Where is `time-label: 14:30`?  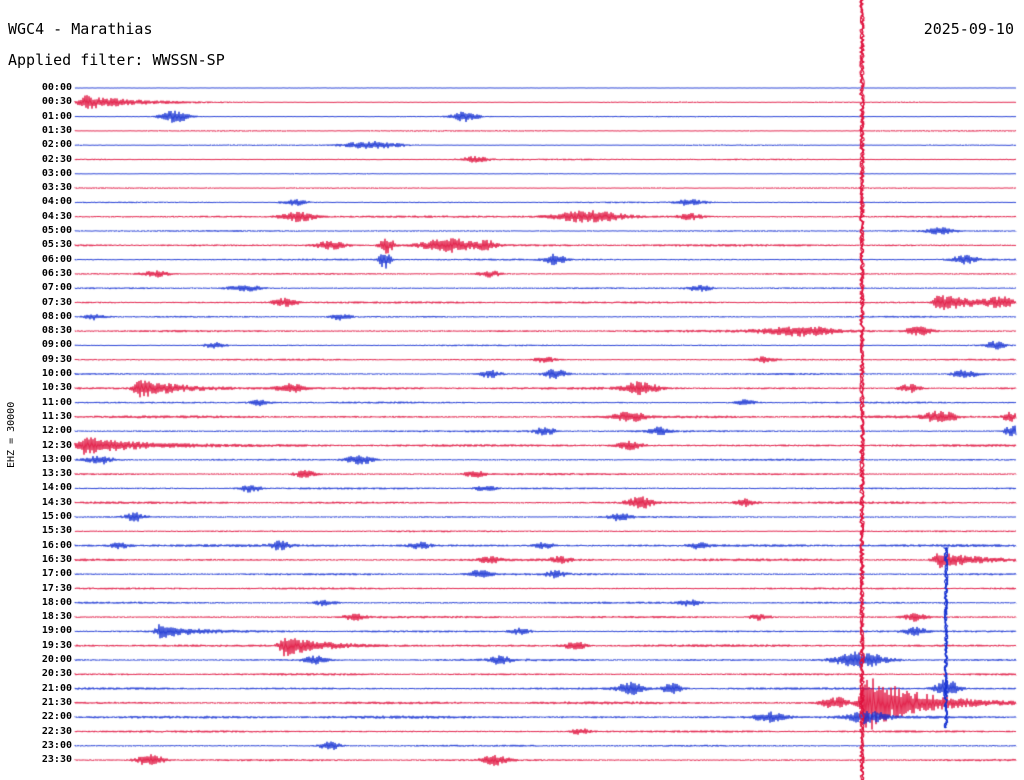
time-label: 14:30 is located at coordinates (56, 502).